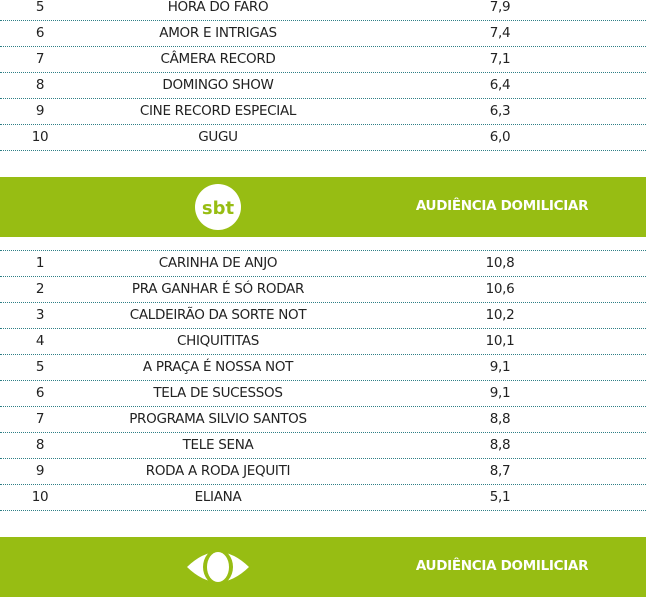 Image resolution: width=646 pixels, height=600 pixels. I want to click on audience-value-cell: 6,0, so click(500, 137).